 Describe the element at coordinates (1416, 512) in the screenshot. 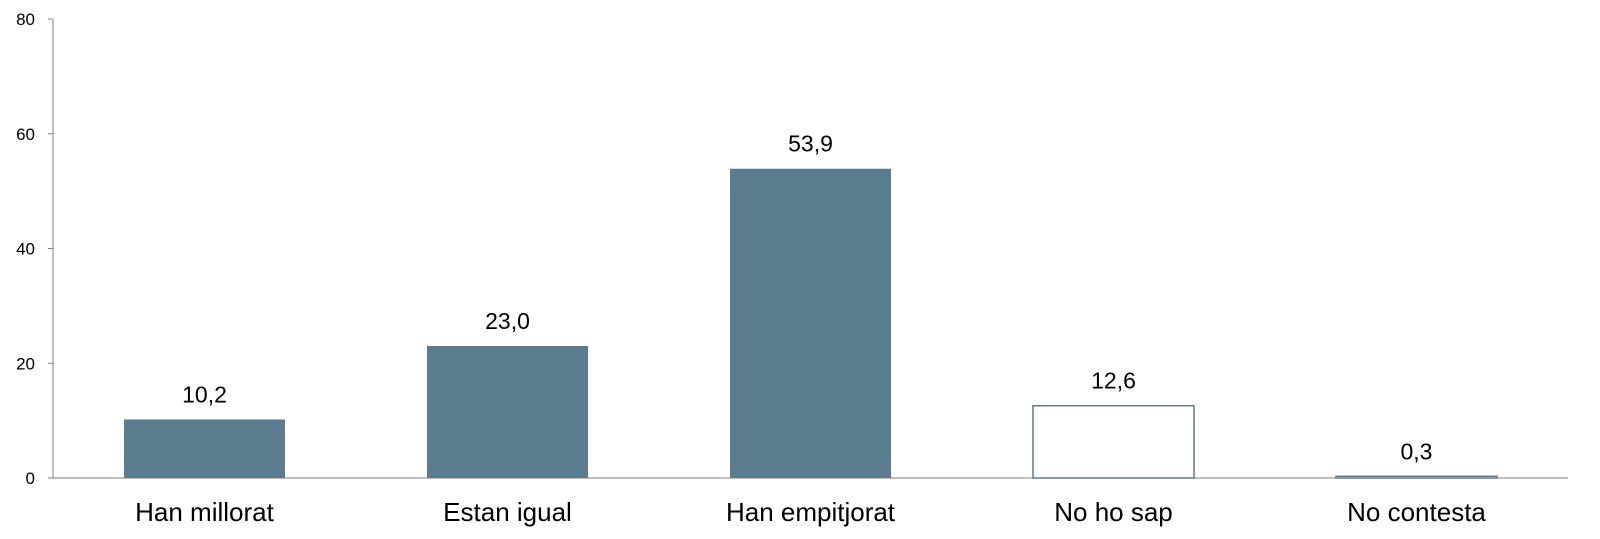

I see `x-tick-label: No contesta` at that location.